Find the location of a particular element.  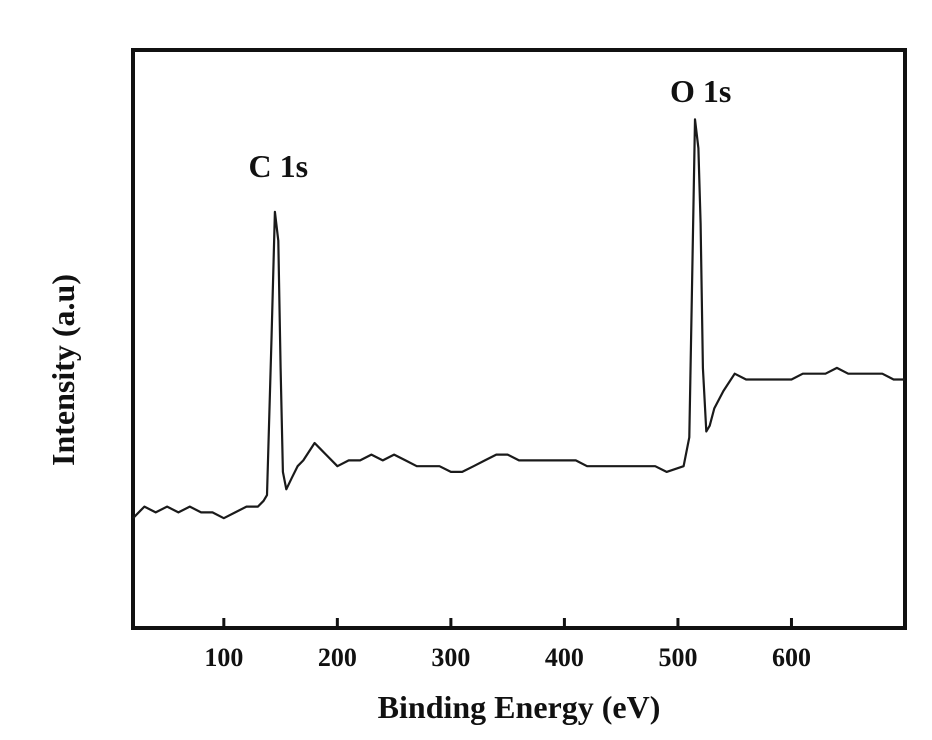

peak-annotations: C 1s O 1s is located at coordinates (490, 128).